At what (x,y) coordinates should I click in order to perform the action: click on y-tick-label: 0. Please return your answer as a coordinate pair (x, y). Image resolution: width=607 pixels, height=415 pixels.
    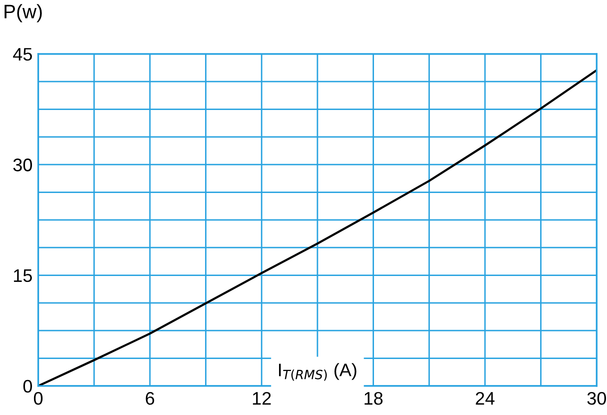
    Looking at the image, I should click on (27, 386).